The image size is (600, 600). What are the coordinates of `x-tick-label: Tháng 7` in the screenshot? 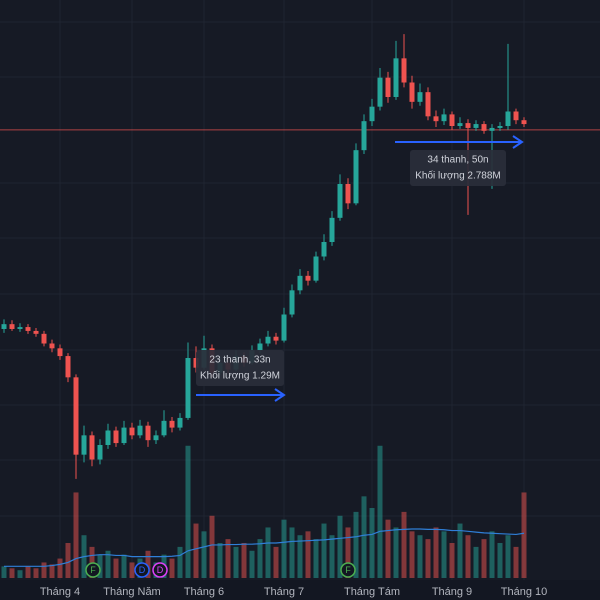 It's located at (284, 592).